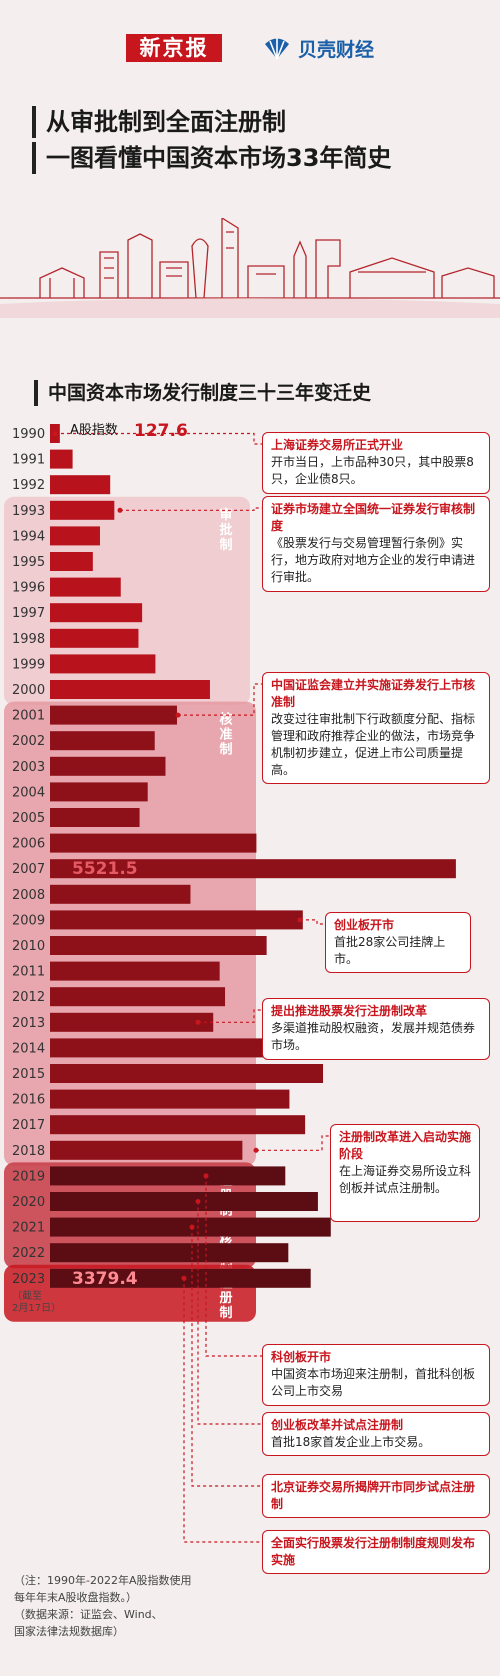 This screenshot has height=1676, width=500. Describe the element at coordinates (376, 1496) in the screenshot. I see `callout-box-9: 北京证券交易所揭牌开市同步试点注册制` at that location.